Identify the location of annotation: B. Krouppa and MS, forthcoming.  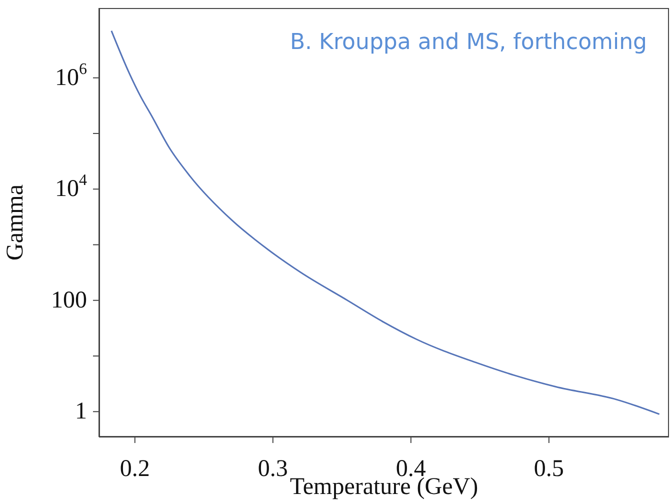
(468, 42).